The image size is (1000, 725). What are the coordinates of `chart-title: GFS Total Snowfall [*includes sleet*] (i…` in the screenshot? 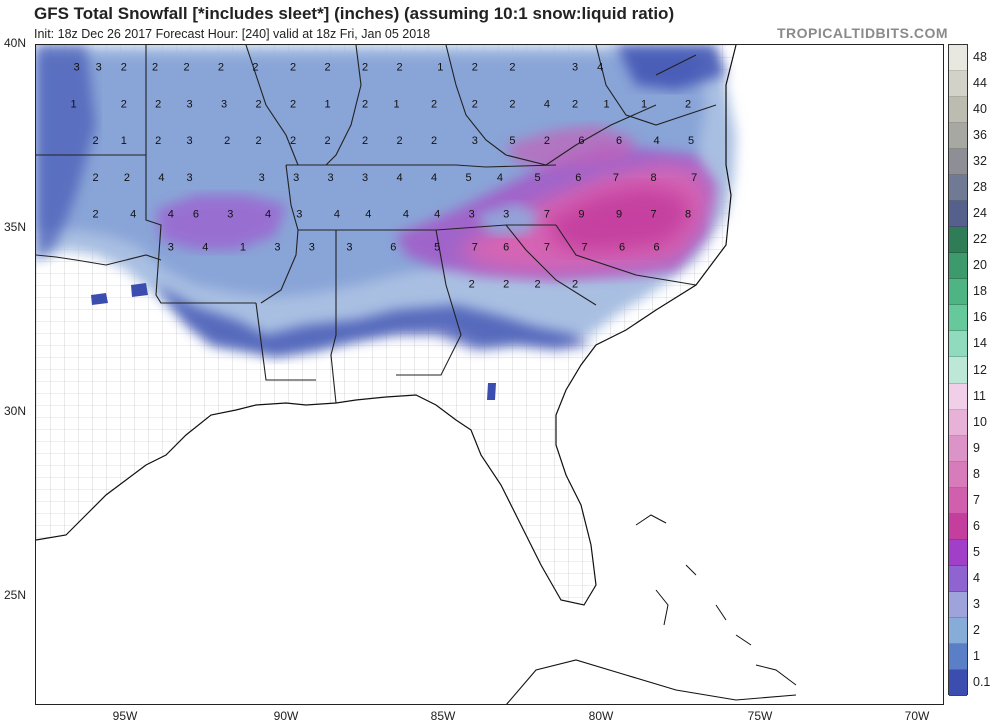 It's located at (354, 13).